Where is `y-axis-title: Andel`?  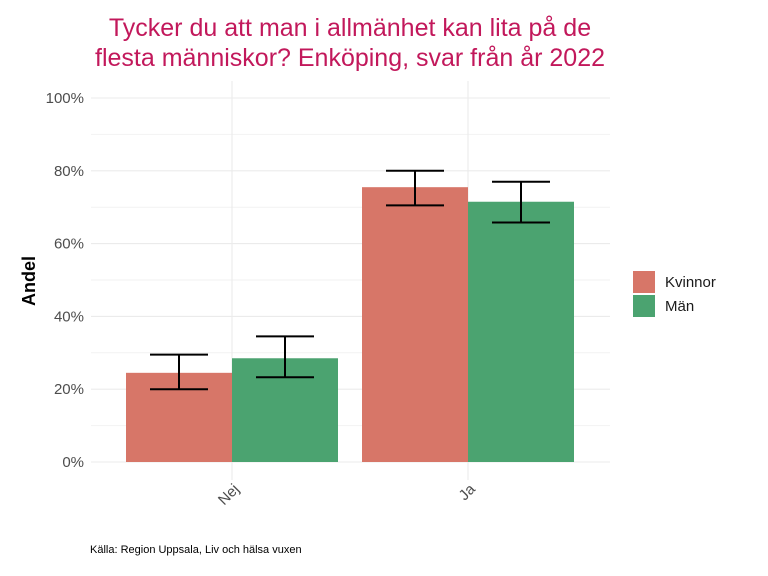
y-axis-title: Andel is located at coordinates (29, 281).